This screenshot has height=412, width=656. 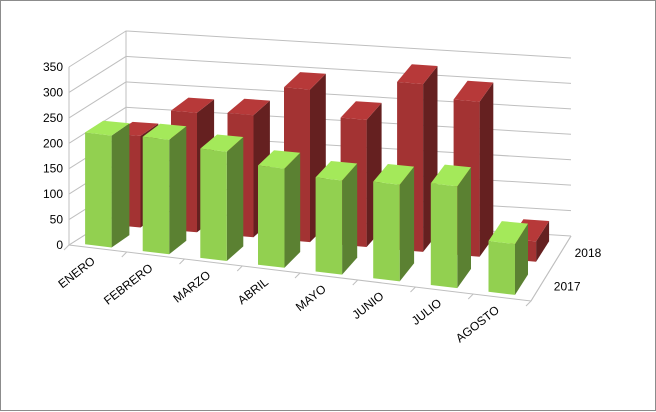 I want to click on y-tick-label-0: 0, so click(x=59, y=245).